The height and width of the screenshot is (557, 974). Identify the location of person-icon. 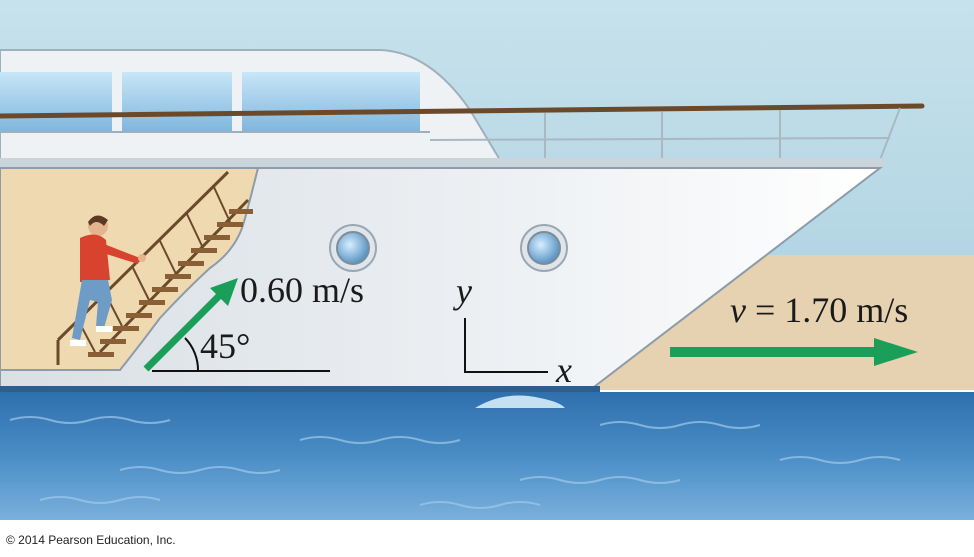
(108, 280).